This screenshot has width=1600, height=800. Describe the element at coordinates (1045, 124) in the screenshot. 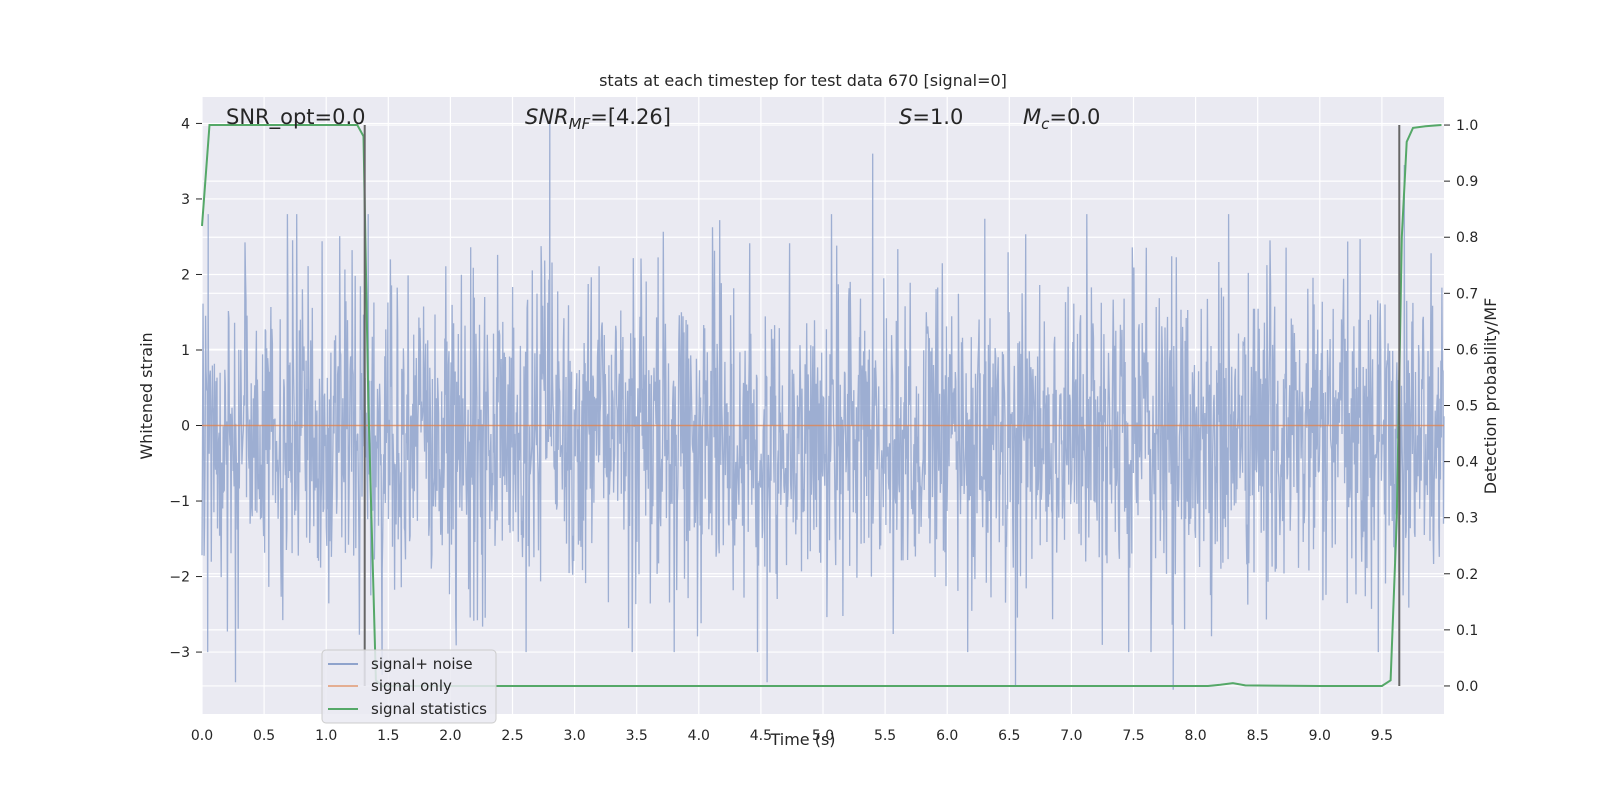

I see `annotation-mc-sub: c` at that location.